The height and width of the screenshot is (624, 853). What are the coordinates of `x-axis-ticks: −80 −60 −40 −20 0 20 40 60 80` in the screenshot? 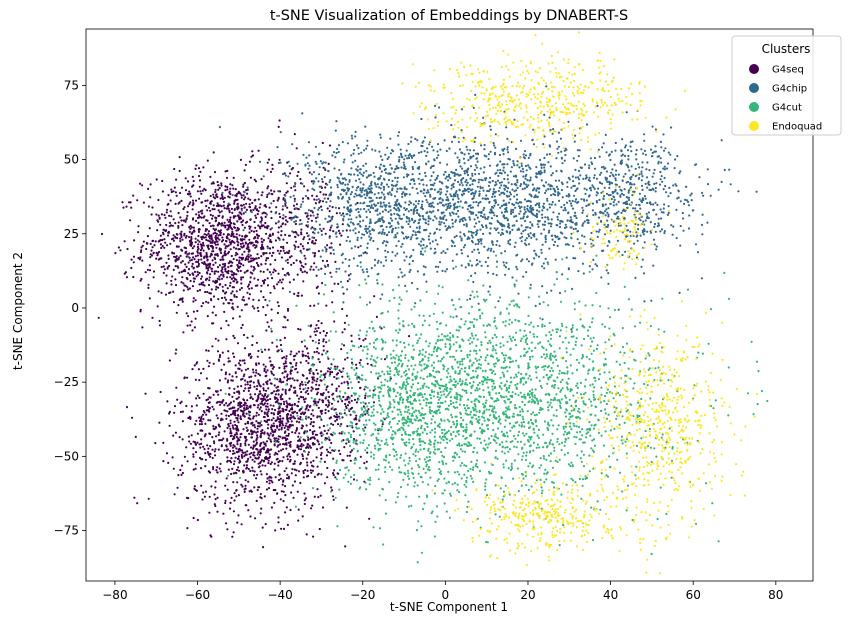 It's located at (442, 591).